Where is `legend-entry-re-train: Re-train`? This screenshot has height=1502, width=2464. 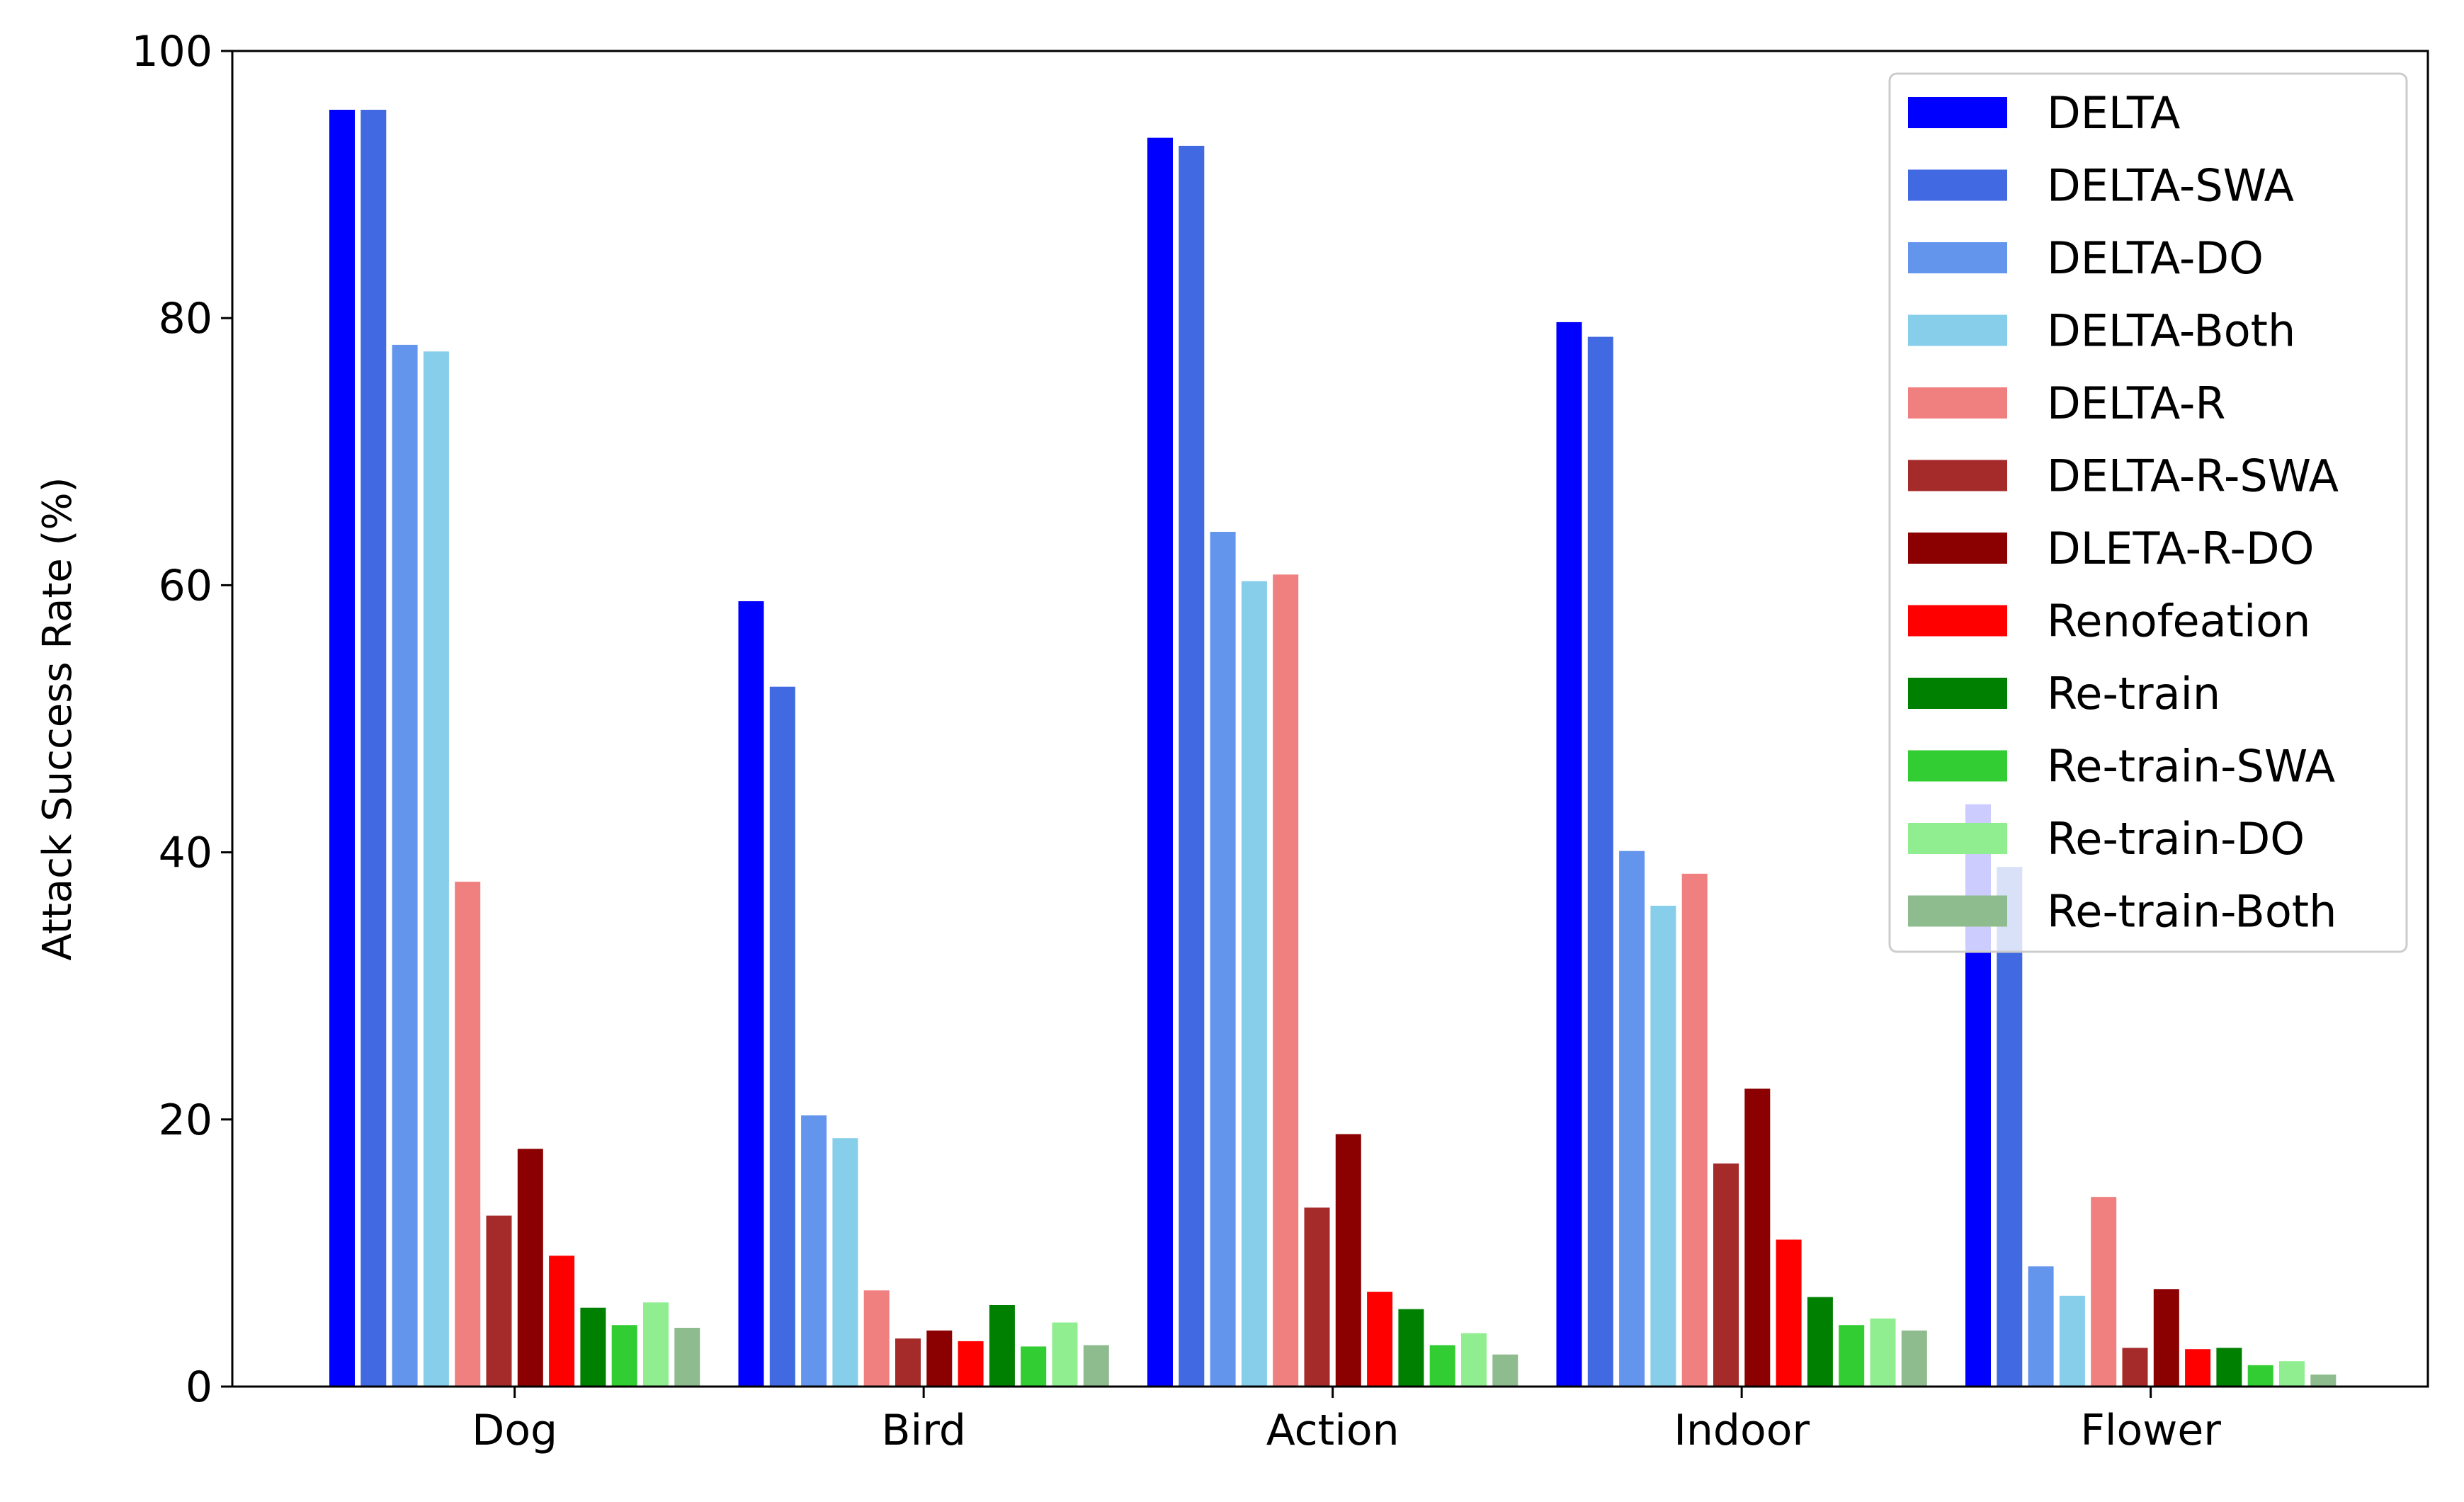 legend-entry-re-train: Re-train is located at coordinates (2133, 693).